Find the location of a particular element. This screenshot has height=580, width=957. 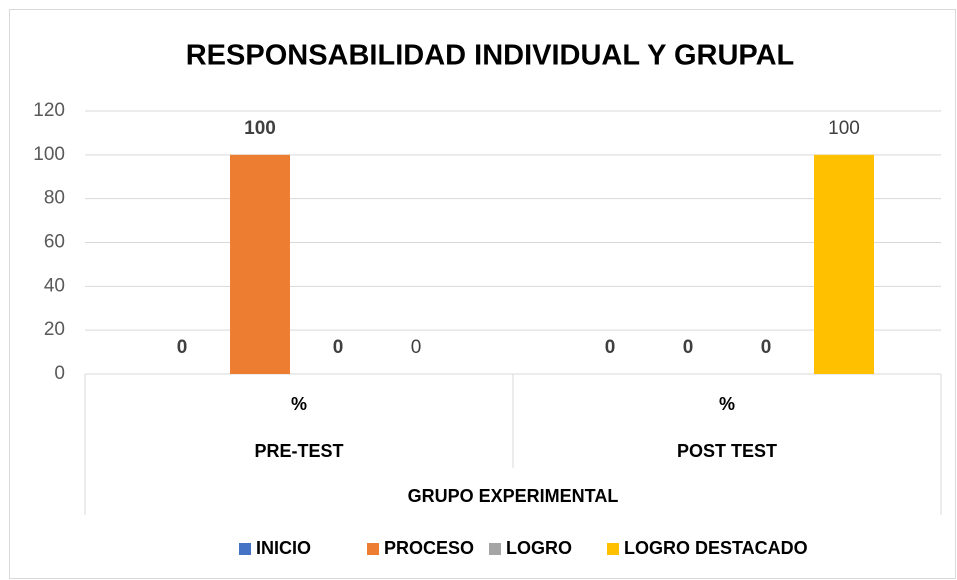

y-tick-label: 100 is located at coordinates (49, 154).